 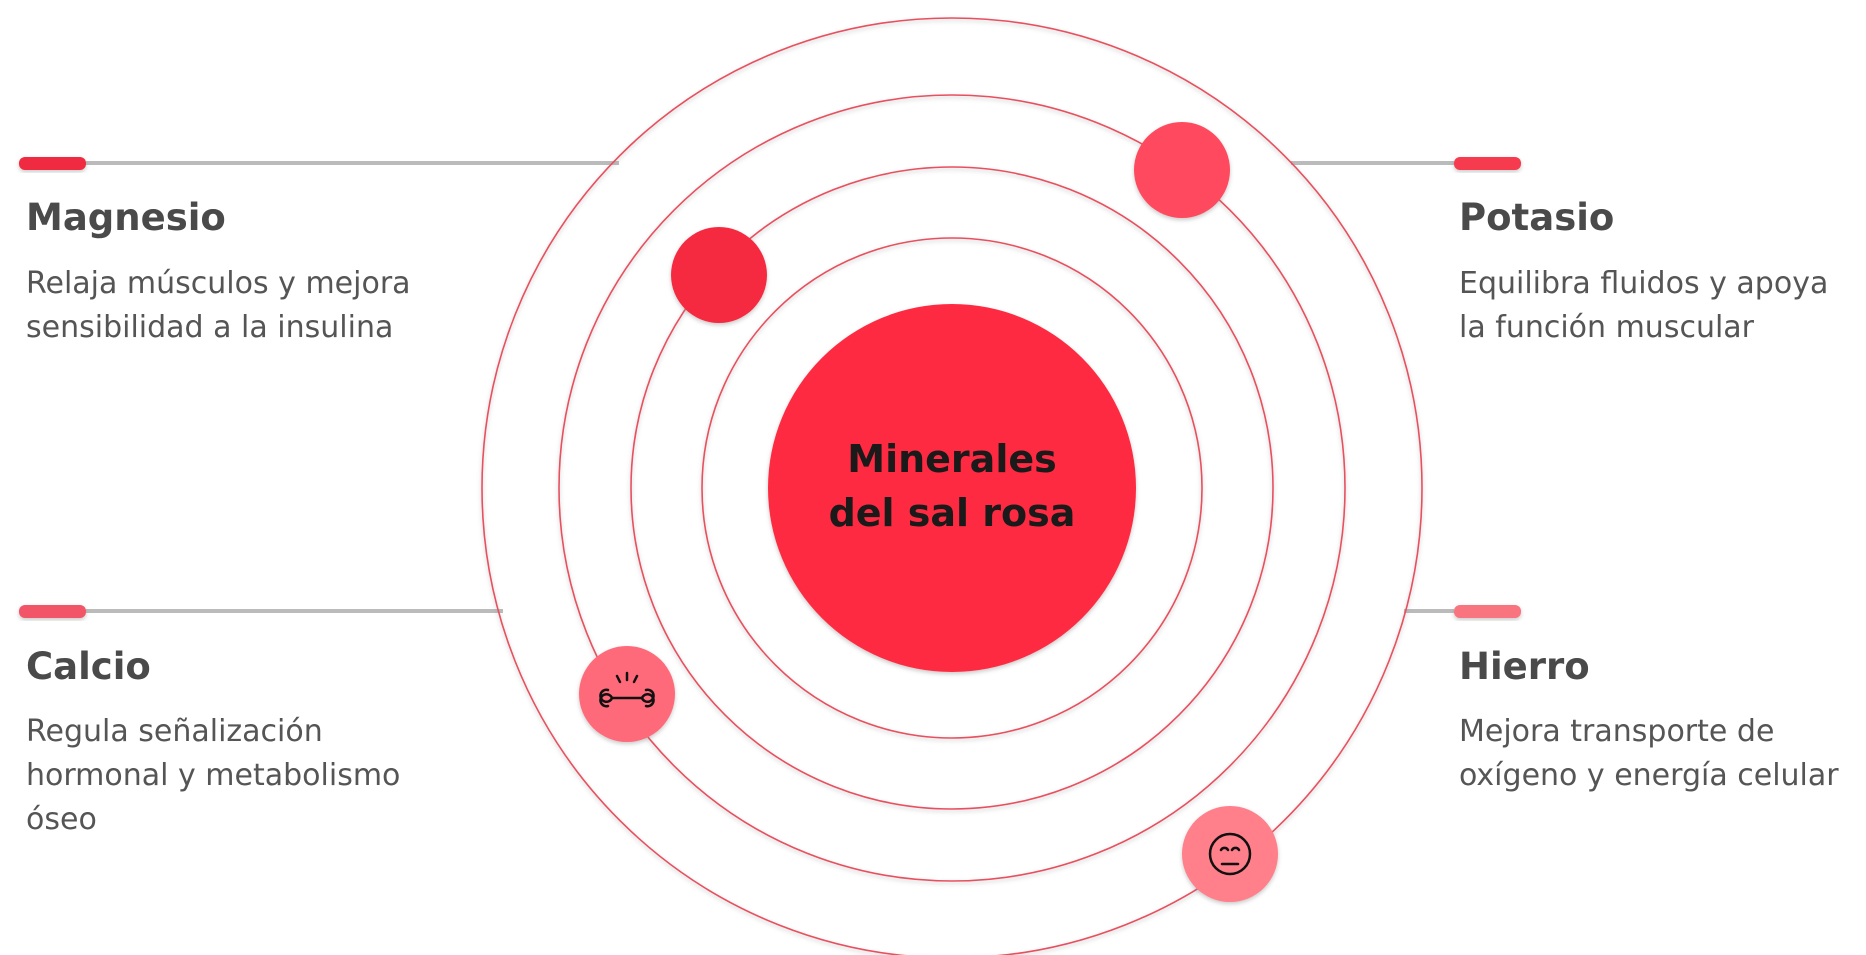 I want to click on item-description: sensibilidad a la insulina, so click(x=209, y=327).